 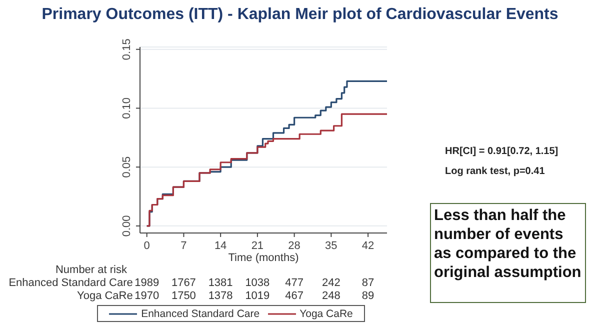 I want to click on text: 1989, so click(x=147, y=283).